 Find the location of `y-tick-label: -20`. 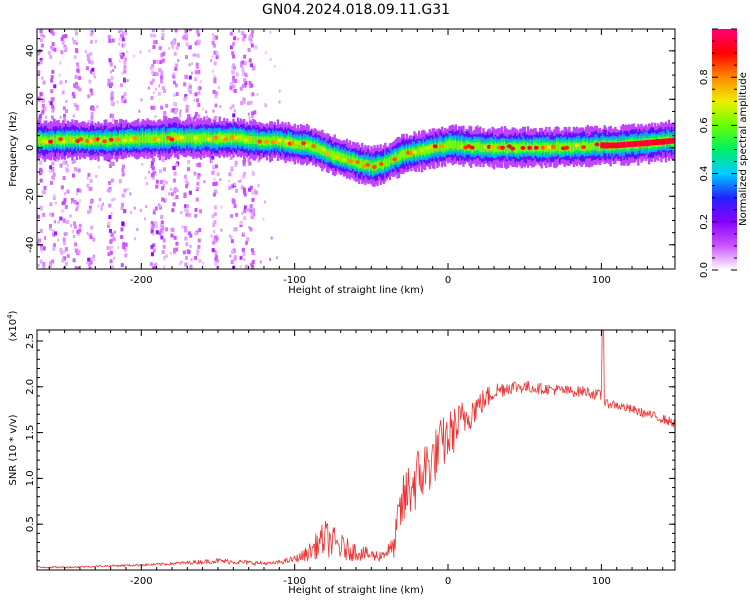

y-tick-label: -20 is located at coordinates (30, 196).